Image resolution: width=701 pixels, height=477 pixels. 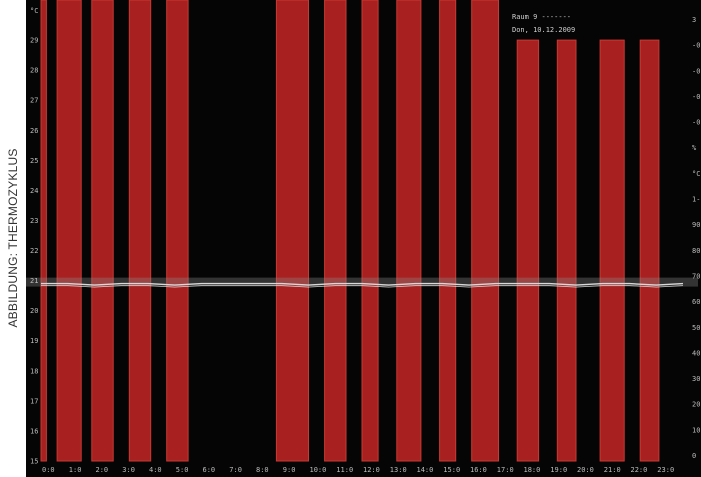 What do you see at coordinates (696, 379) in the screenshot?
I see `right-axis-label: 30` at bounding box center [696, 379].